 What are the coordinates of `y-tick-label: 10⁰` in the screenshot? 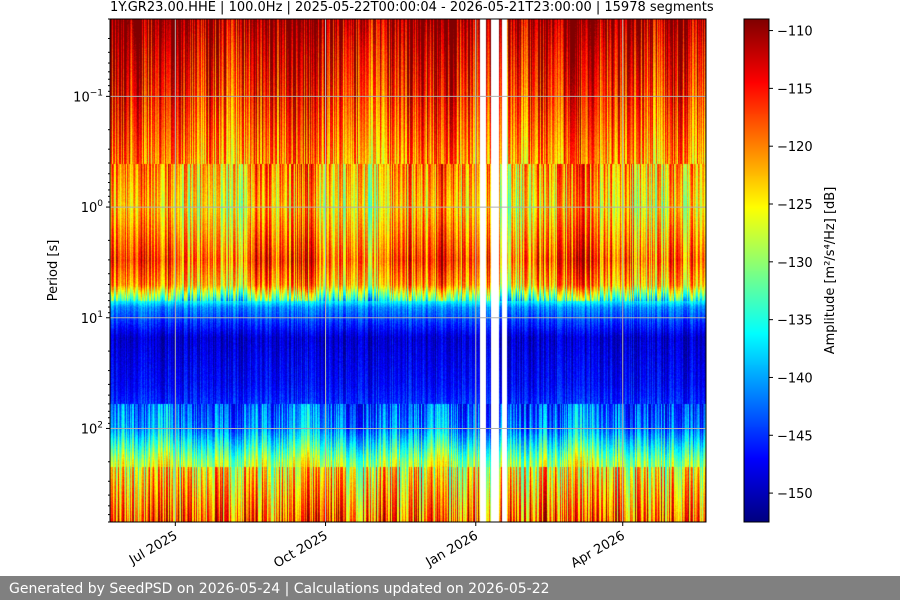 It's located at (92, 207).